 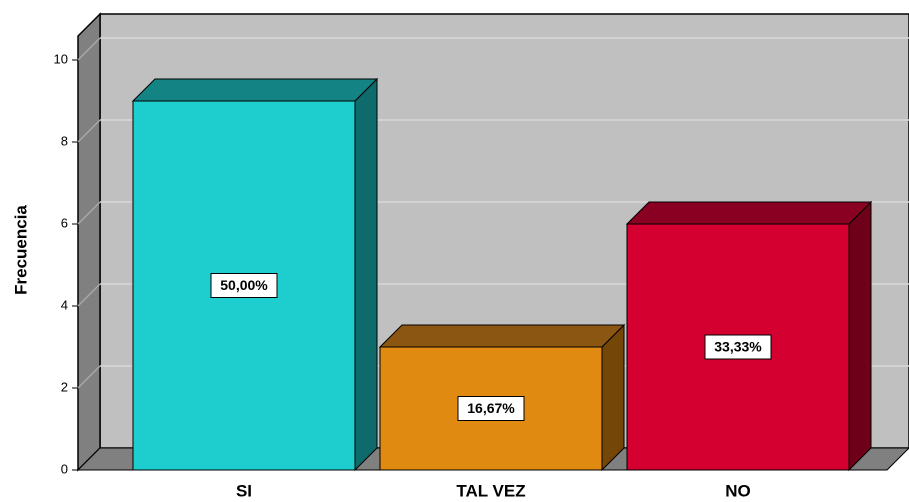 I want to click on x-tick-label: TAL VEZ, so click(x=490, y=490).